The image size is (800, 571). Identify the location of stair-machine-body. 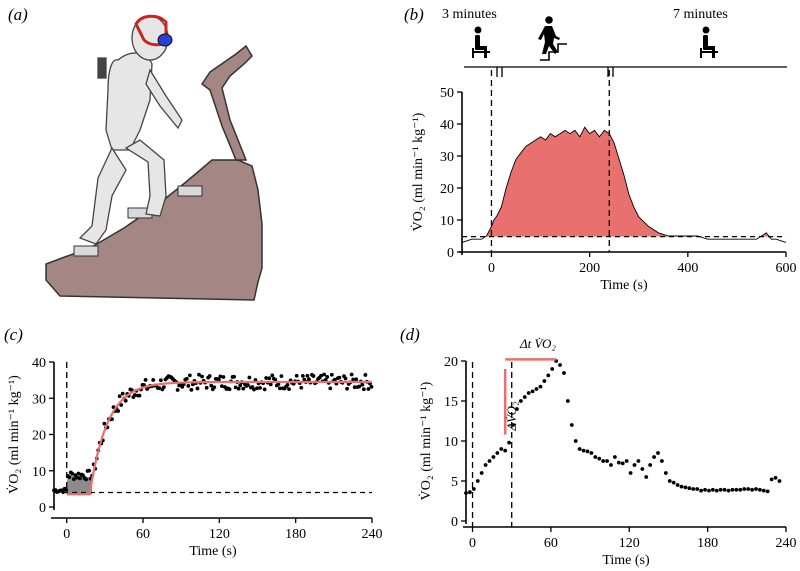
(154, 230).